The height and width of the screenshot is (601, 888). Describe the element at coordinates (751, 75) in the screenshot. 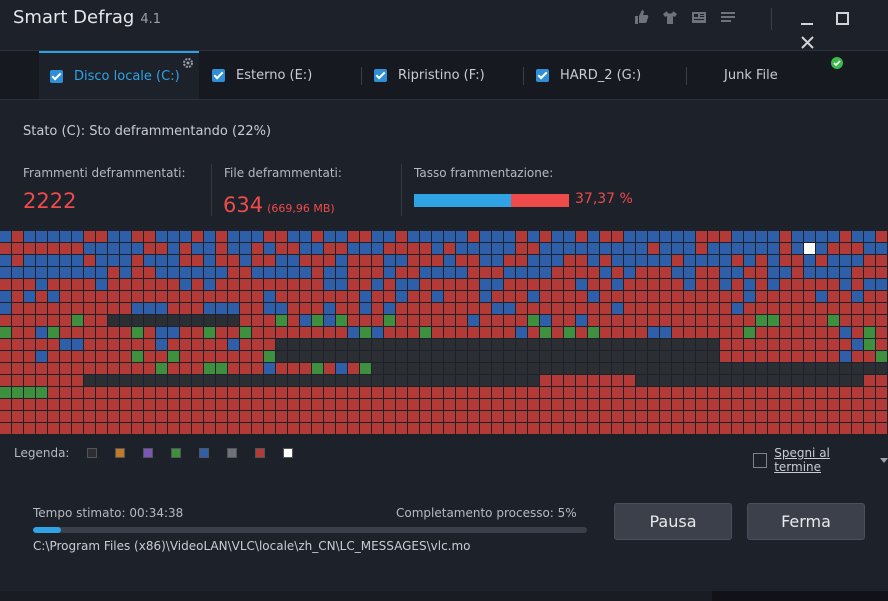

I see `tab-junk-file: Junk File` at that location.